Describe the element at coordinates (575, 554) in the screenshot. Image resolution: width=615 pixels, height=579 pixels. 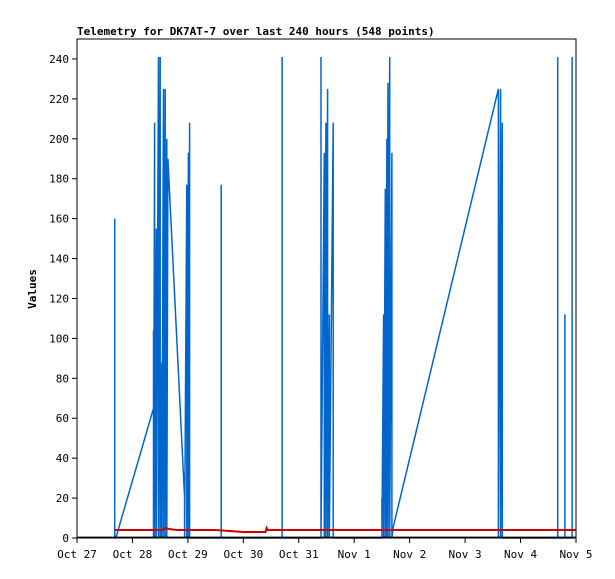
I see `x-tick-label: Nov 5` at that location.